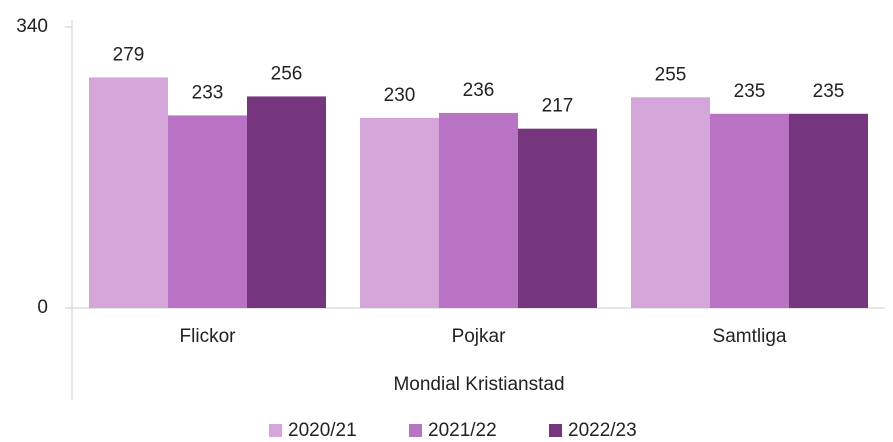 This screenshot has height=442, width=893. I want to click on value-label: 256, so click(287, 73).